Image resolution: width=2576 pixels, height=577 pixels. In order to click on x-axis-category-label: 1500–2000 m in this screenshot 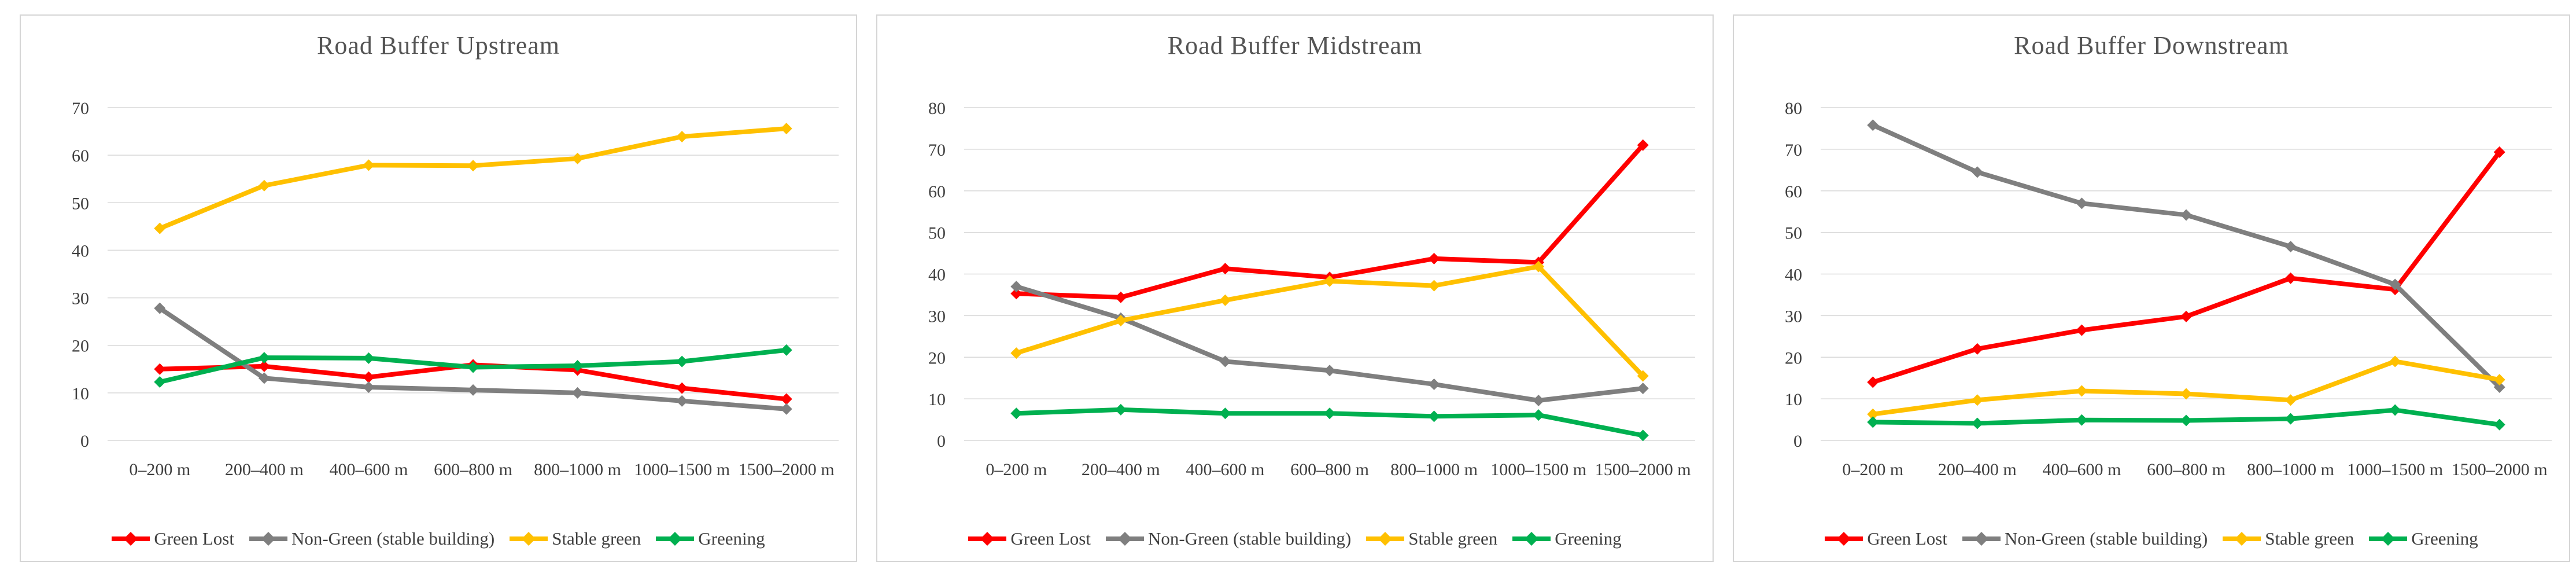, I will do `click(2500, 469)`.